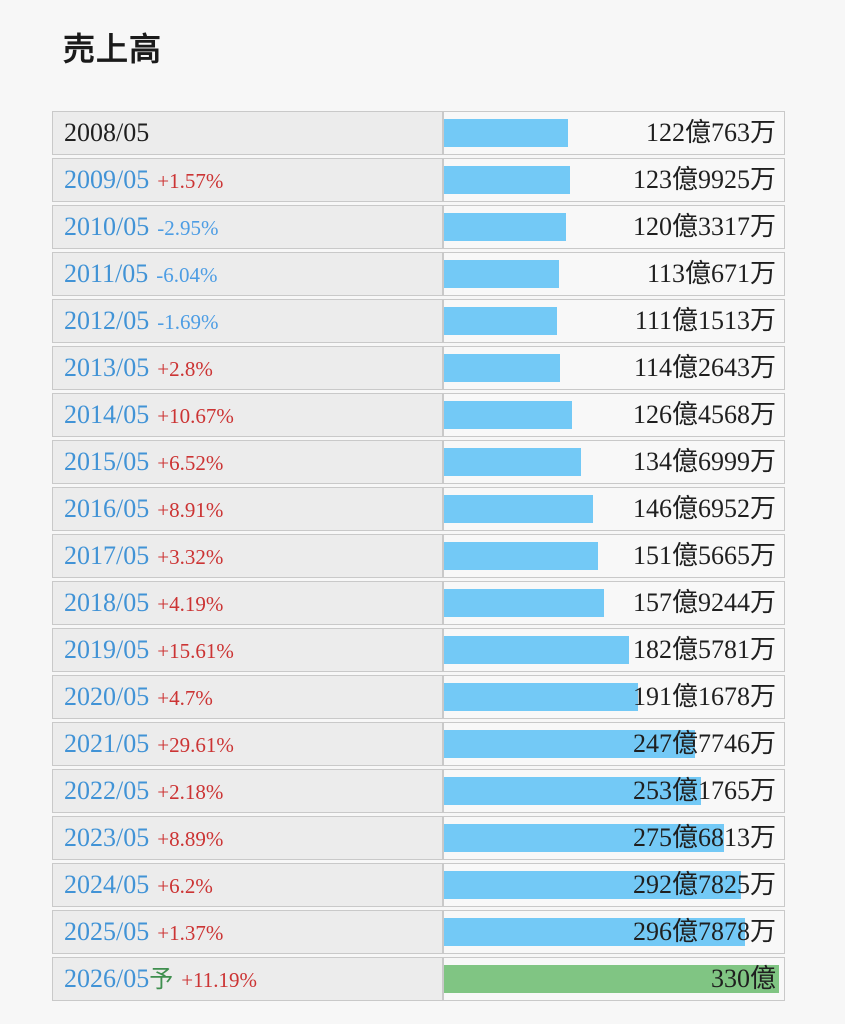  What do you see at coordinates (247, 556) in the screenshot?
I see `year-cell: 2017/05 +3.32%` at bounding box center [247, 556].